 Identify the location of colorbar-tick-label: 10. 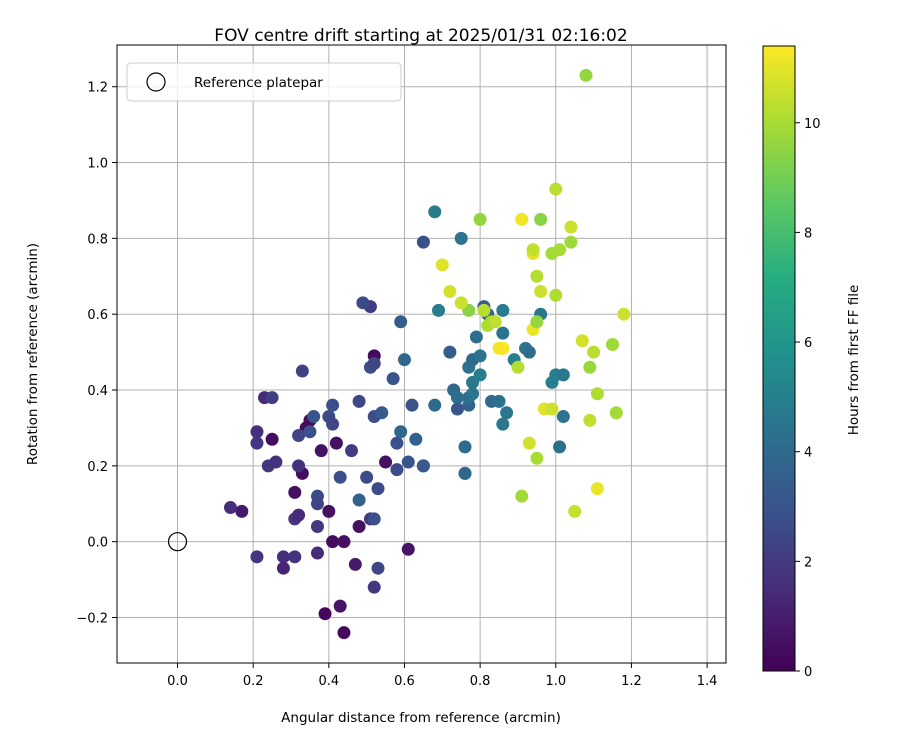
(812, 124).